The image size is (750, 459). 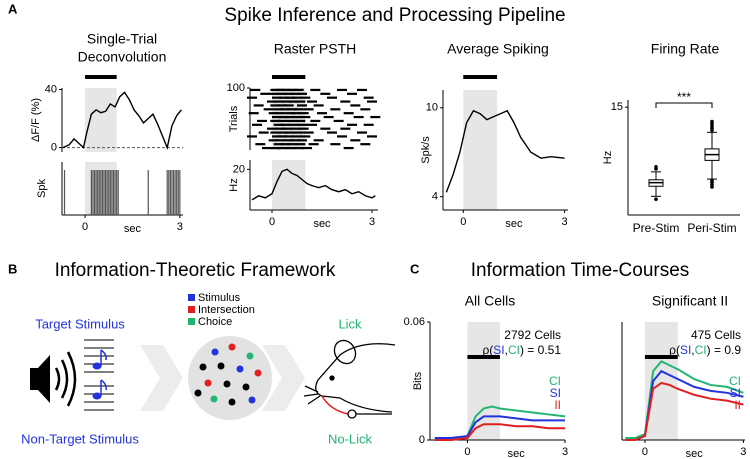 What do you see at coordinates (684, 105) in the screenshot?
I see `significance-bracket` at bounding box center [684, 105].